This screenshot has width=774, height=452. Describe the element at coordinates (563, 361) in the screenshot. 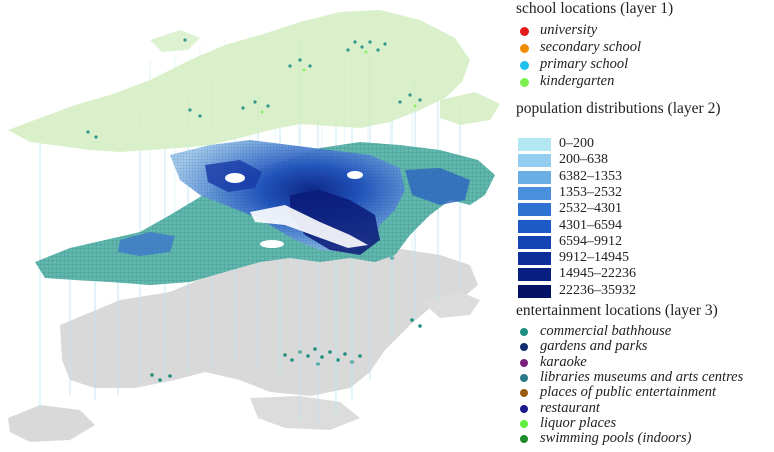

I see `entertainment-category-label: karaoke` at that location.